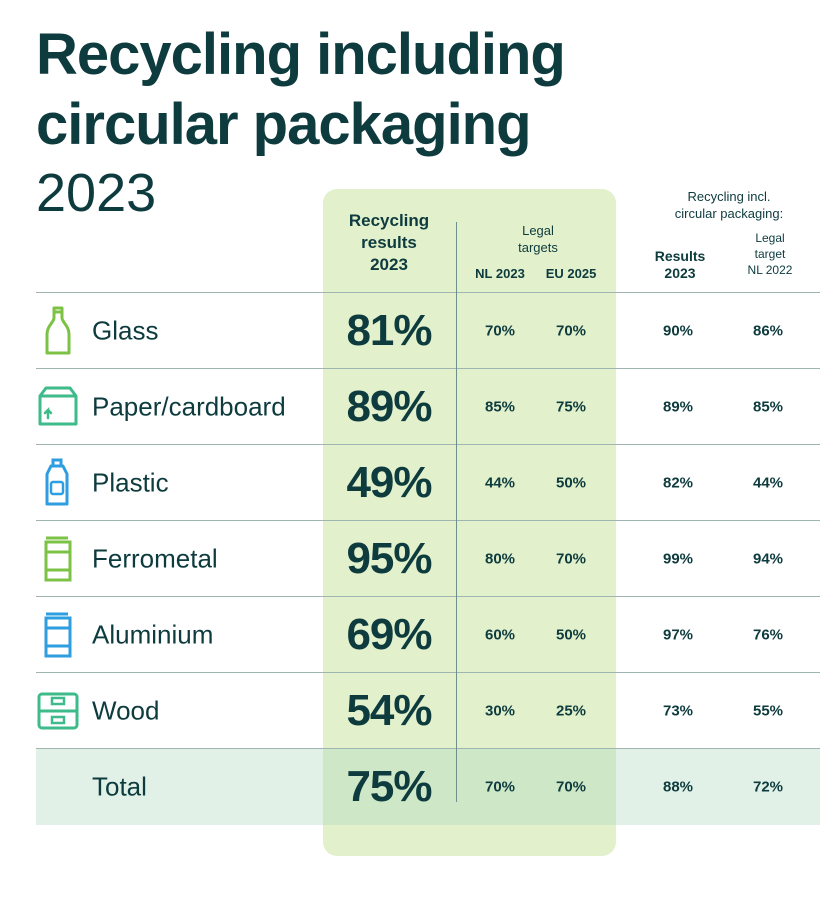 Image resolution: width=838 pixels, height=900 pixels. What do you see at coordinates (500, 559) in the screenshot?
I see `legal-target-nl-2023-value: 80%` at bounding box center [500, 559].